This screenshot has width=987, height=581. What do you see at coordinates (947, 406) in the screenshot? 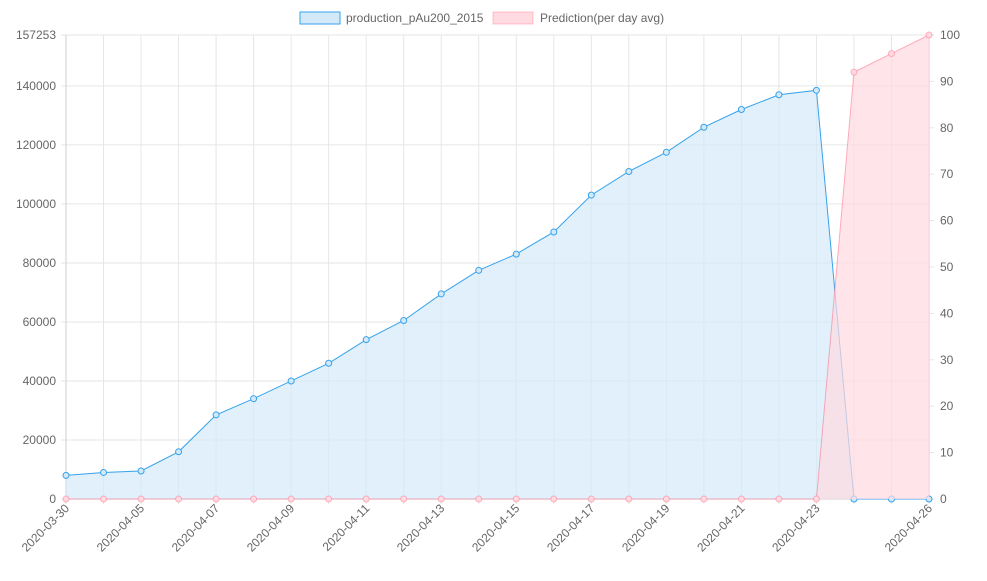
I see `y-right-tick-label: 20` at bounding box center [947, 406].